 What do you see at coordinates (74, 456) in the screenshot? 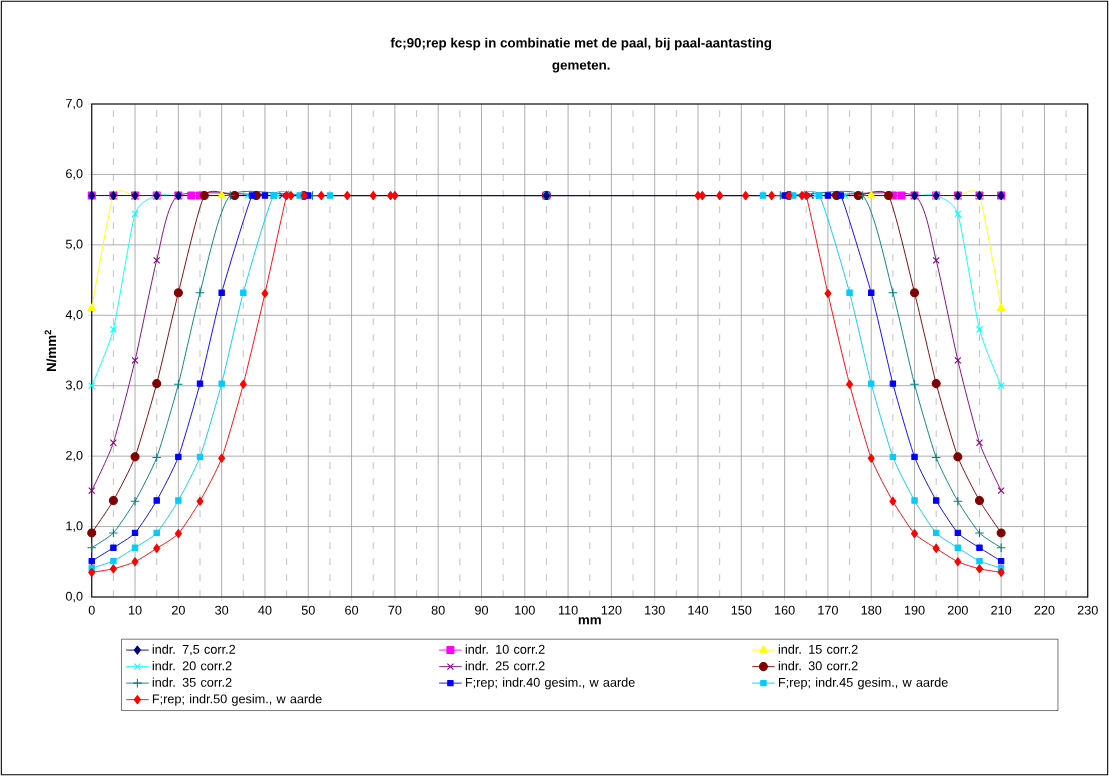
I see `y-tick-label: 2,0` at bounding box center [74, 456].